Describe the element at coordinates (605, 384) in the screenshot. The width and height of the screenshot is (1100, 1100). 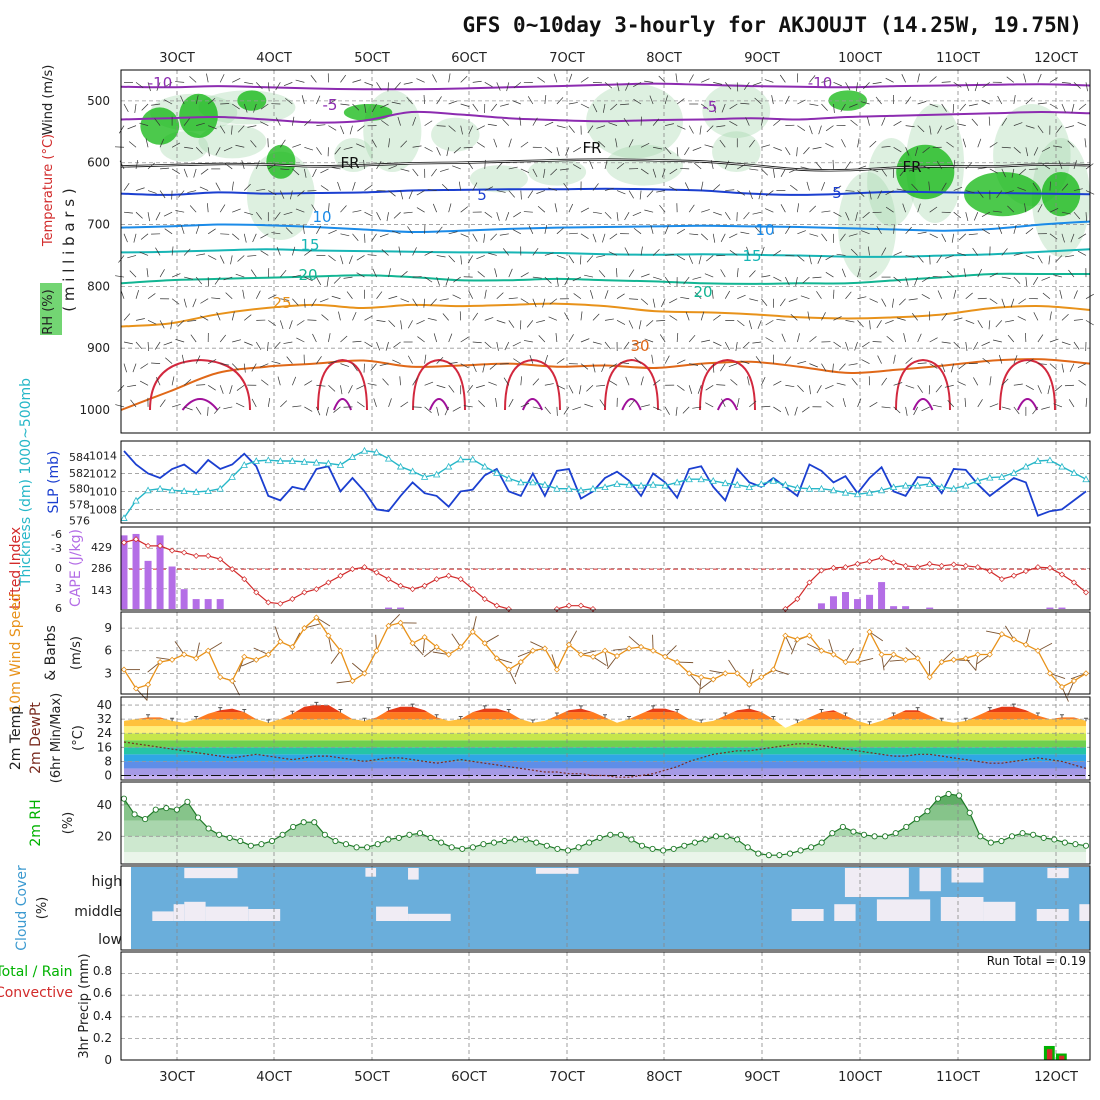
I see `isotherm-line` at that location.